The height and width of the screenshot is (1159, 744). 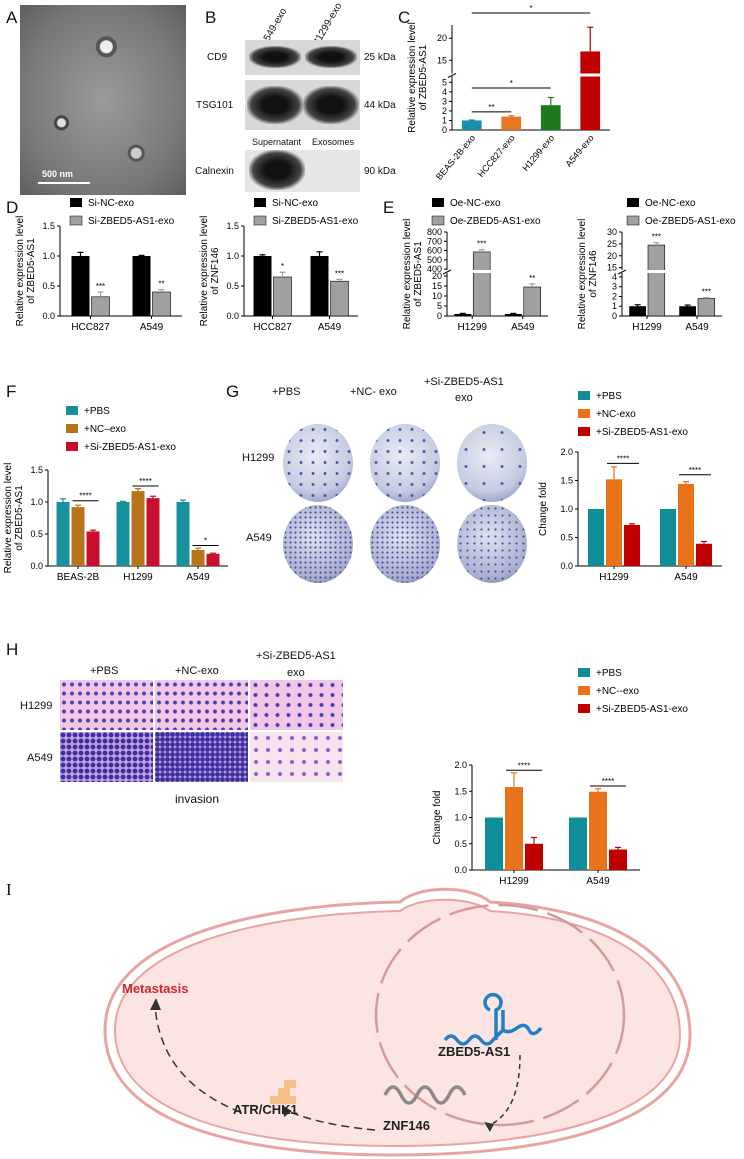 I want to click on panel-label-g: G, so click(x=233, y=391).